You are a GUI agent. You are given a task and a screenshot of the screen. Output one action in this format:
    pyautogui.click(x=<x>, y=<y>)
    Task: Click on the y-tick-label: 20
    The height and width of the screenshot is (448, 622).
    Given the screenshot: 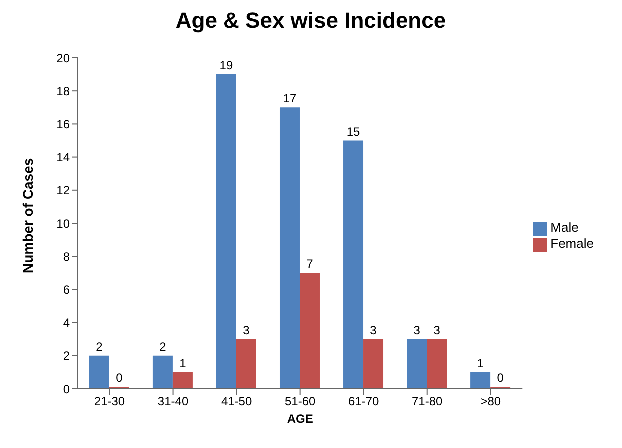 What is the action you would take?
    pyautogui.click(x=63, y=58)
    